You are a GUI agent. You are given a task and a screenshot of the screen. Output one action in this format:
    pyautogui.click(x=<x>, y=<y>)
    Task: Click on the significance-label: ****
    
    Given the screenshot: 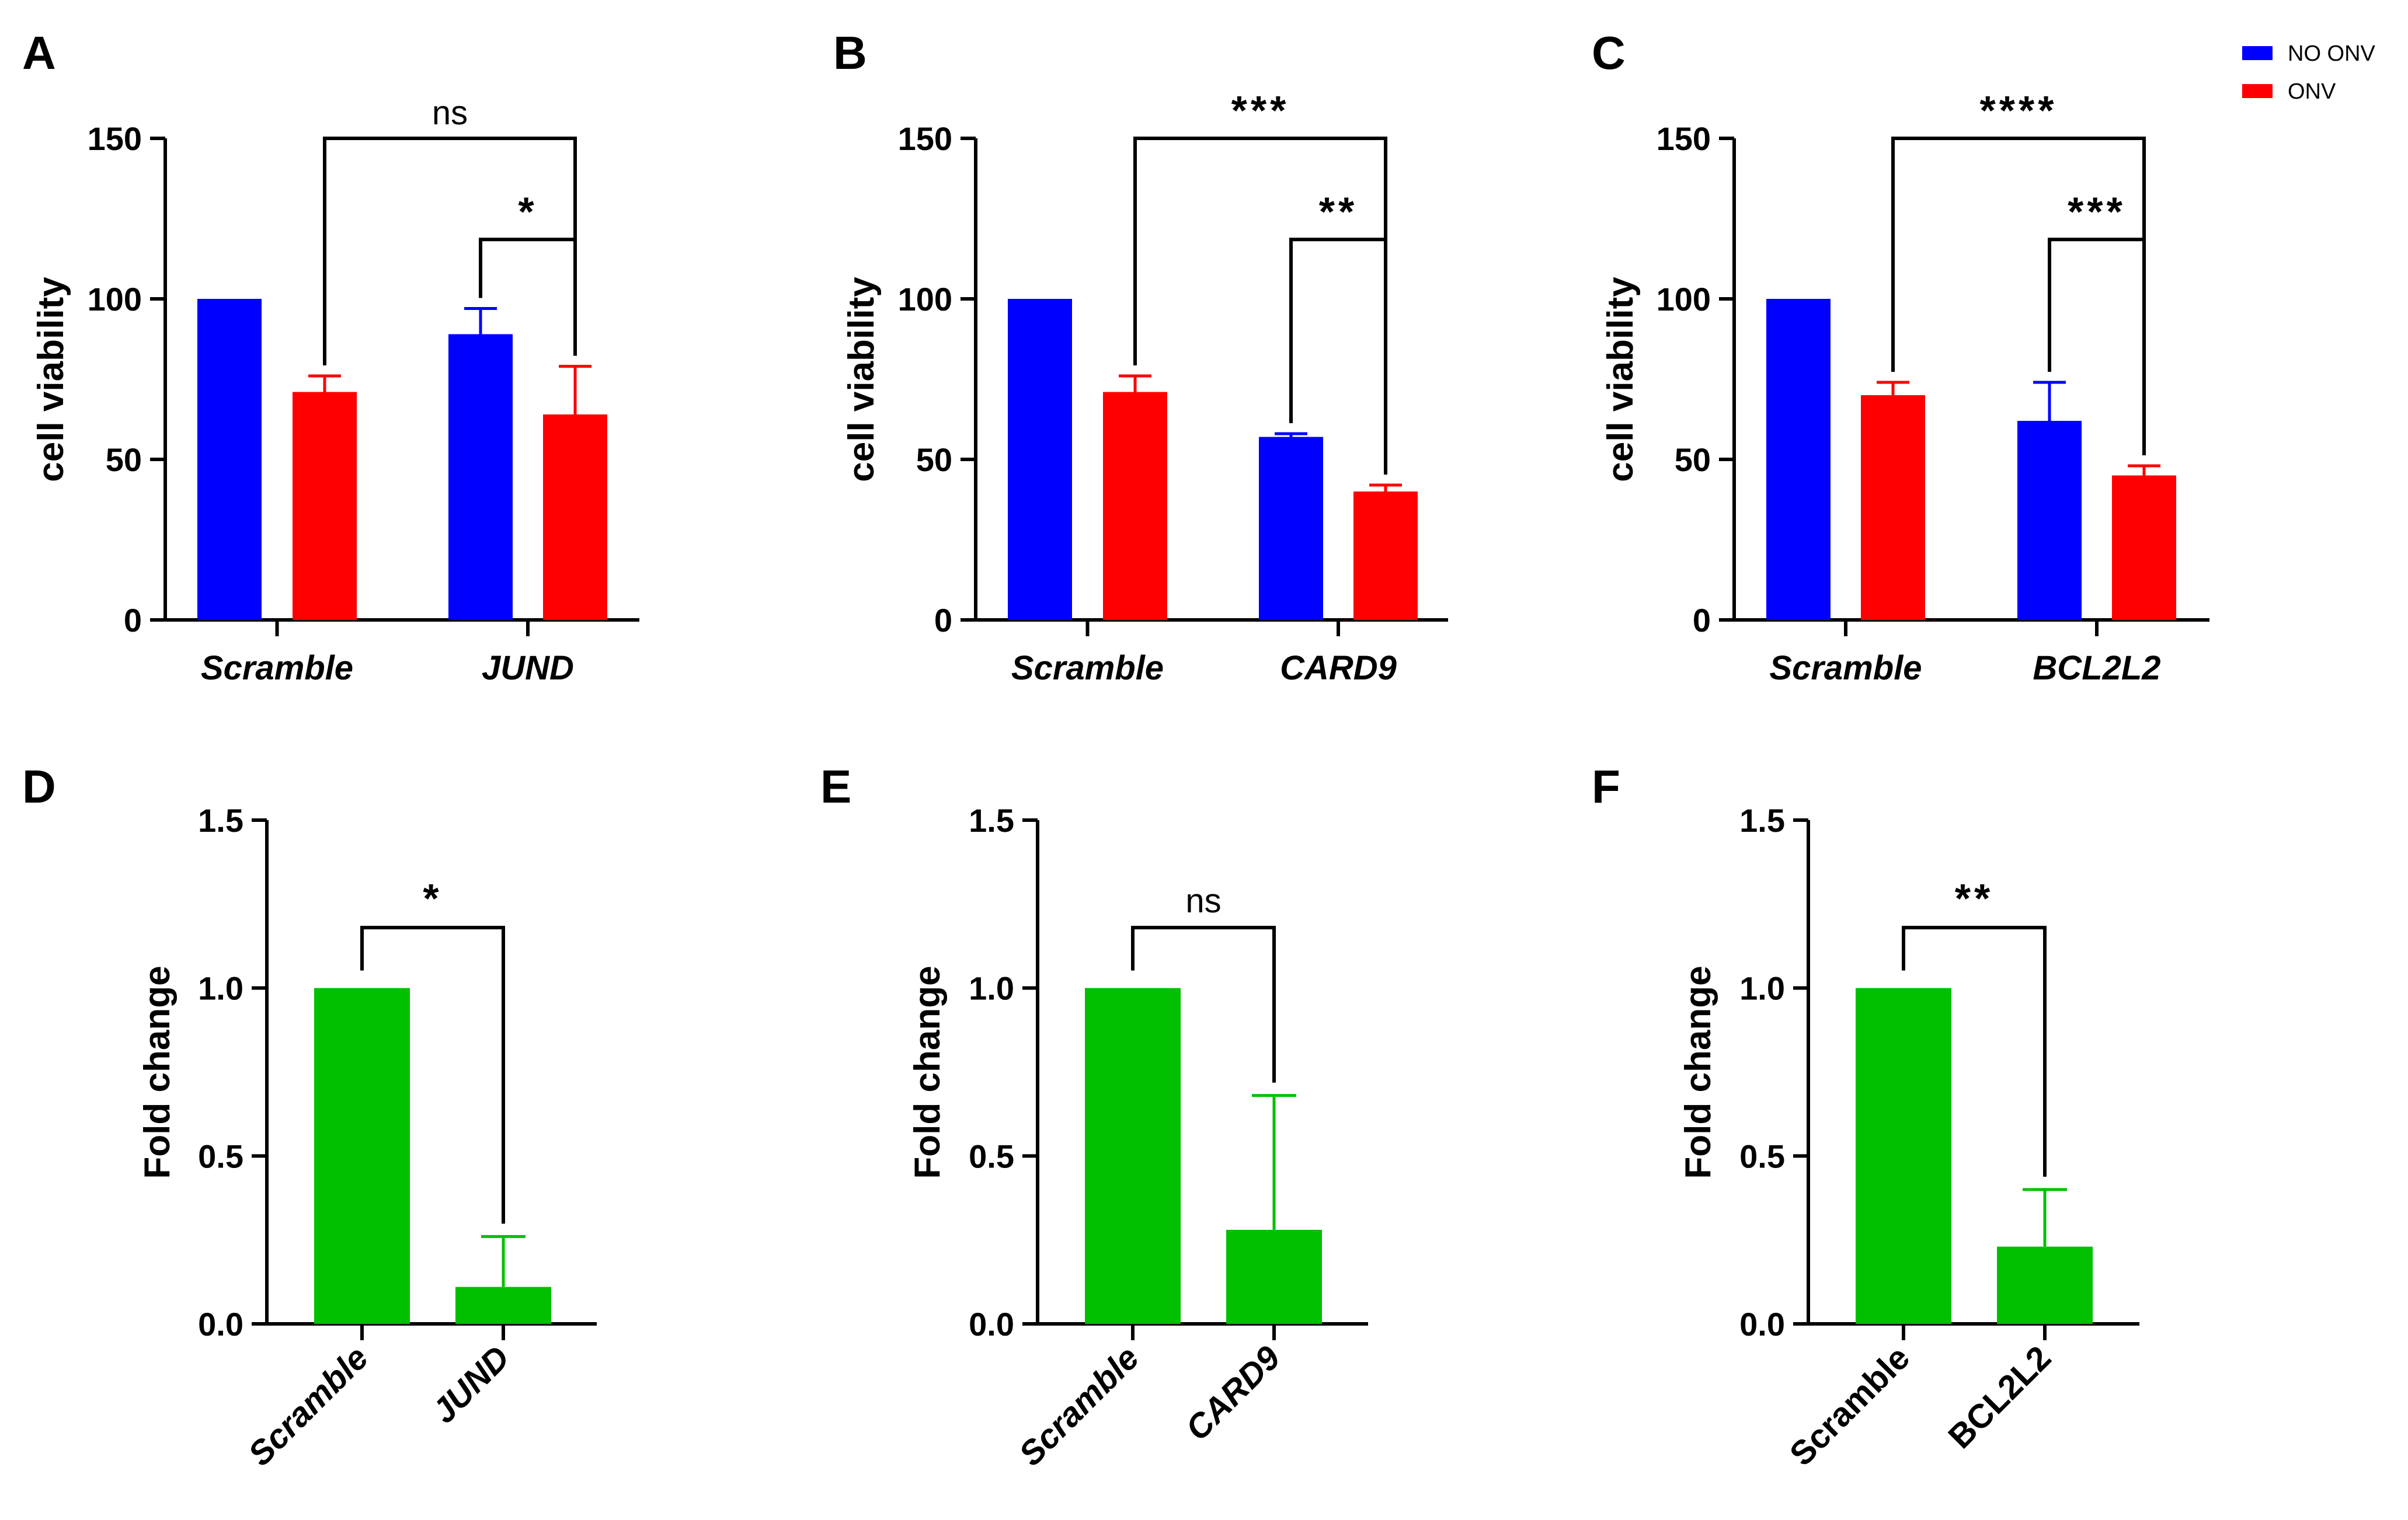 What is the action you would take?
    pyautogui.click(x=2019, y=110)
    